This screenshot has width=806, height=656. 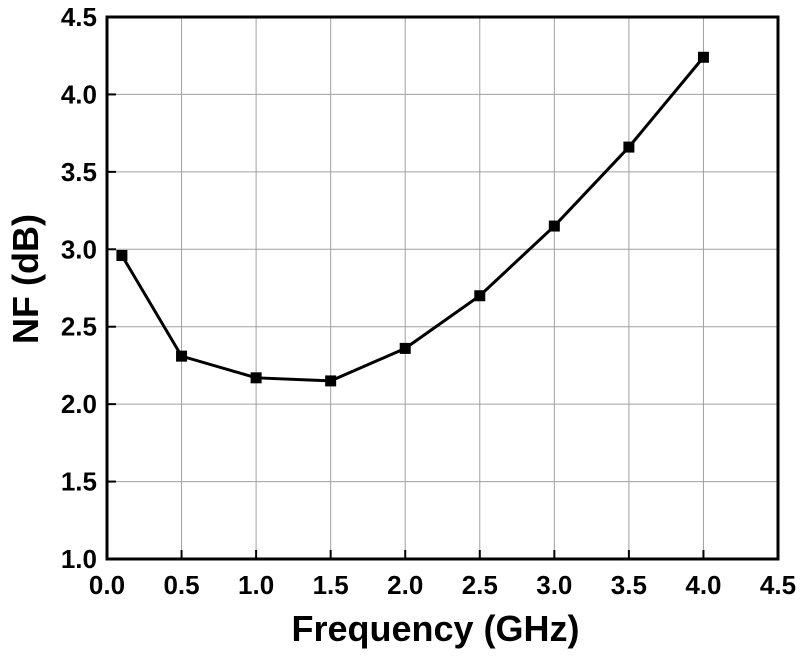 I want to click on y-tick-label: 4.5, so click(x=79, y=17).